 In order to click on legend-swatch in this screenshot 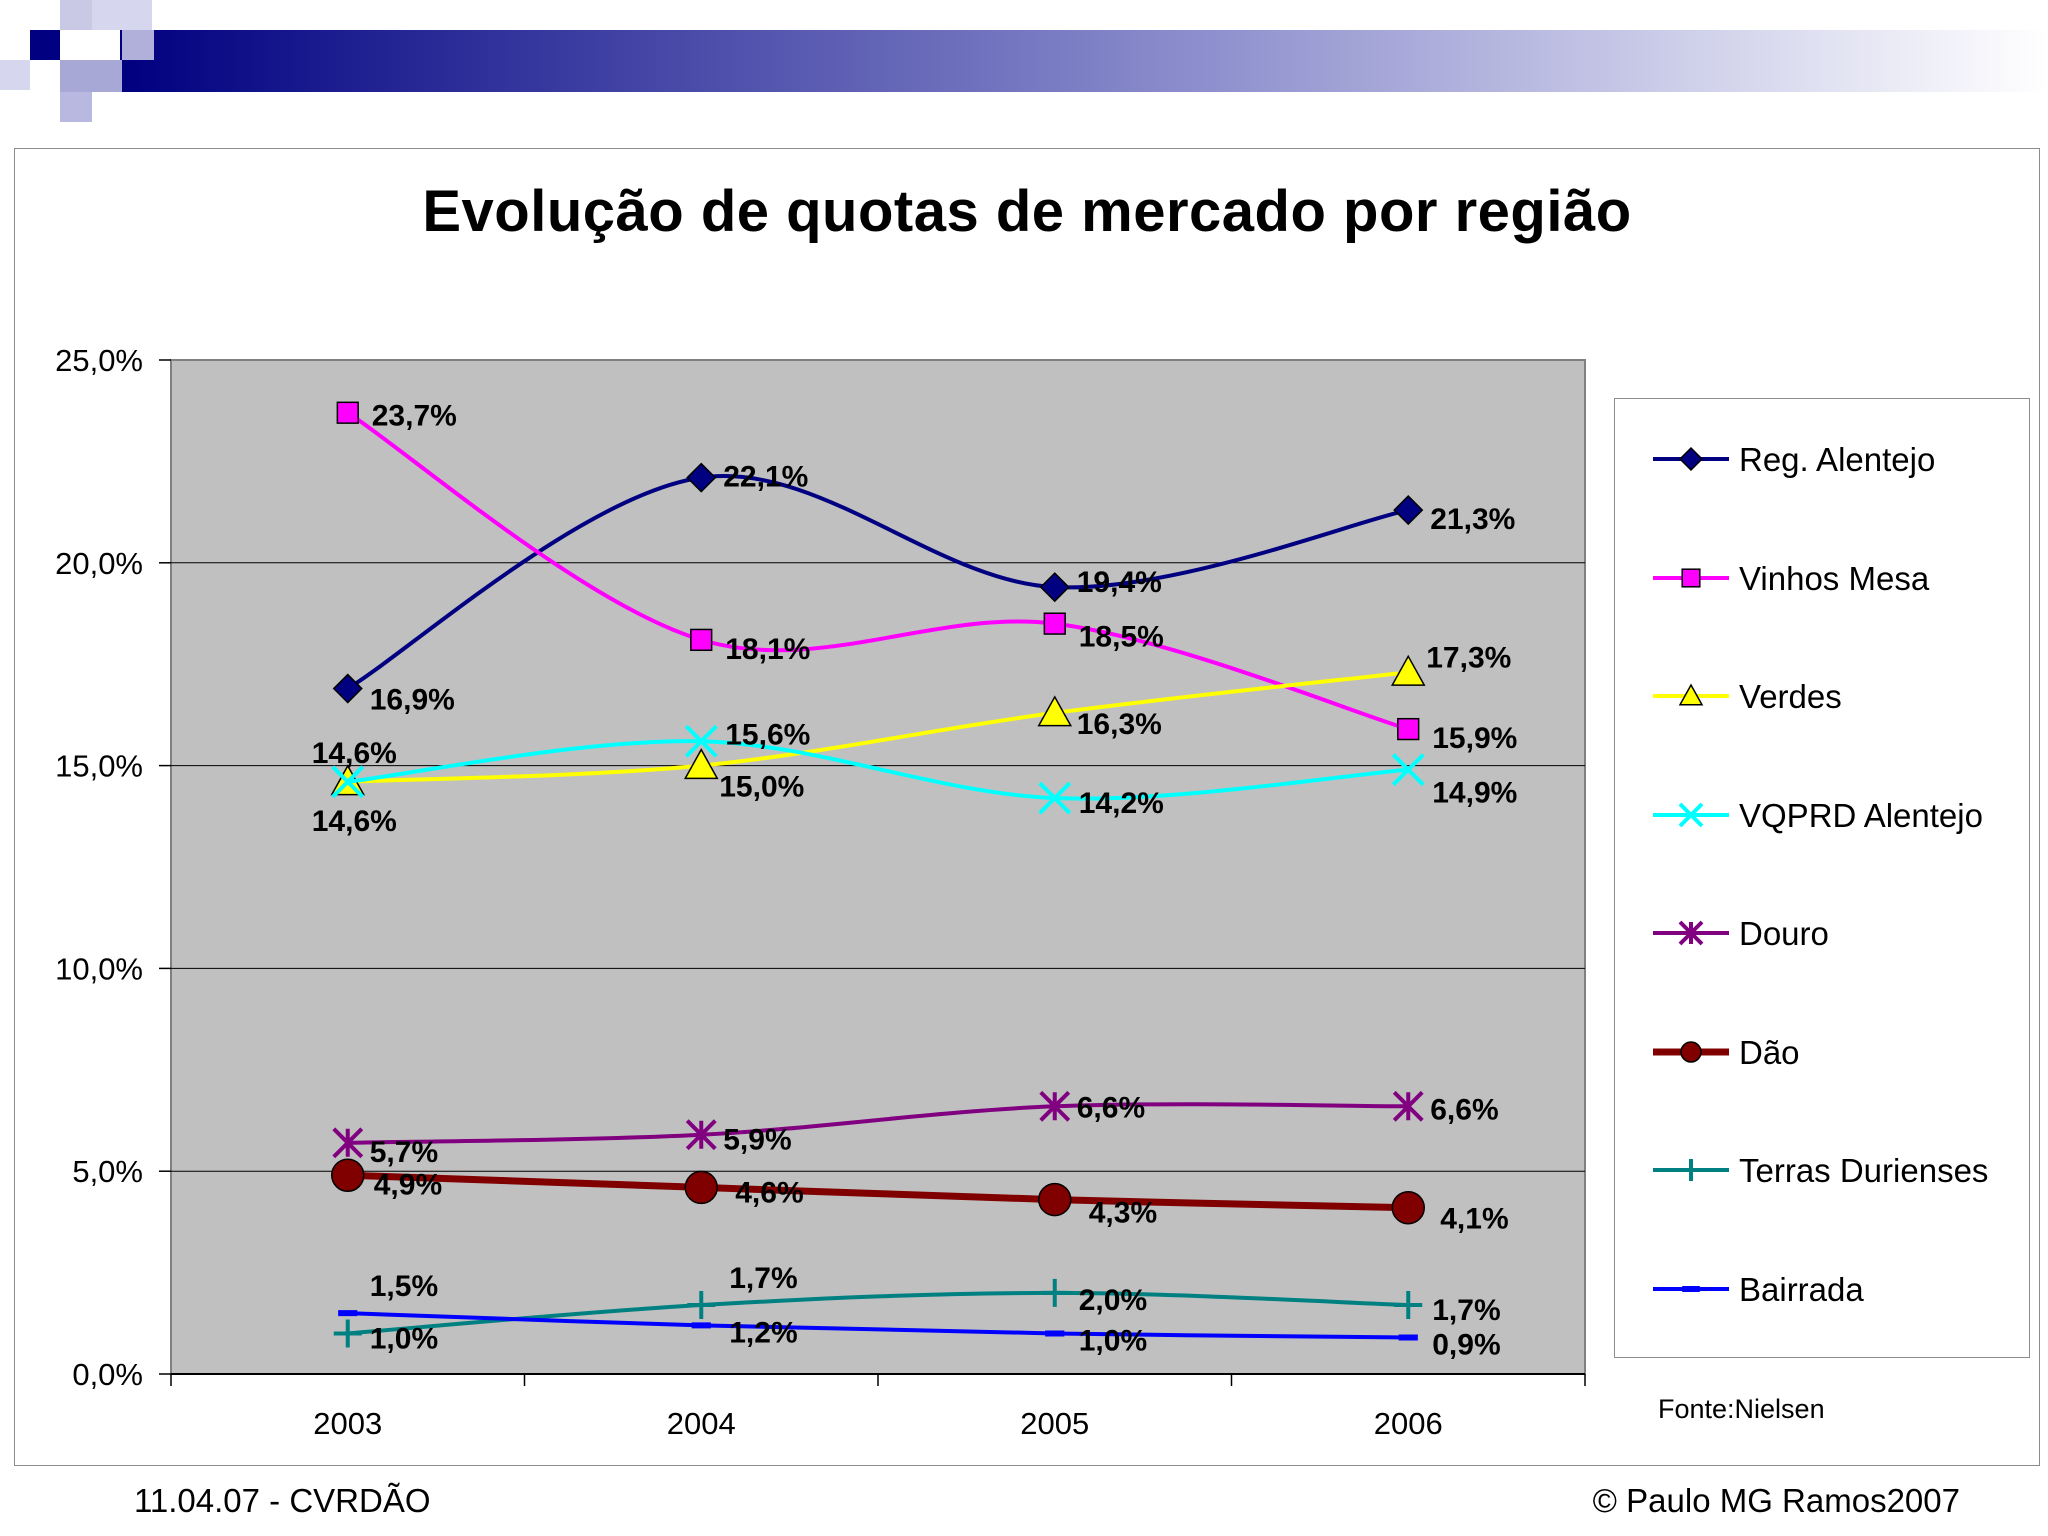, I will do `click(1691, 1170)`.